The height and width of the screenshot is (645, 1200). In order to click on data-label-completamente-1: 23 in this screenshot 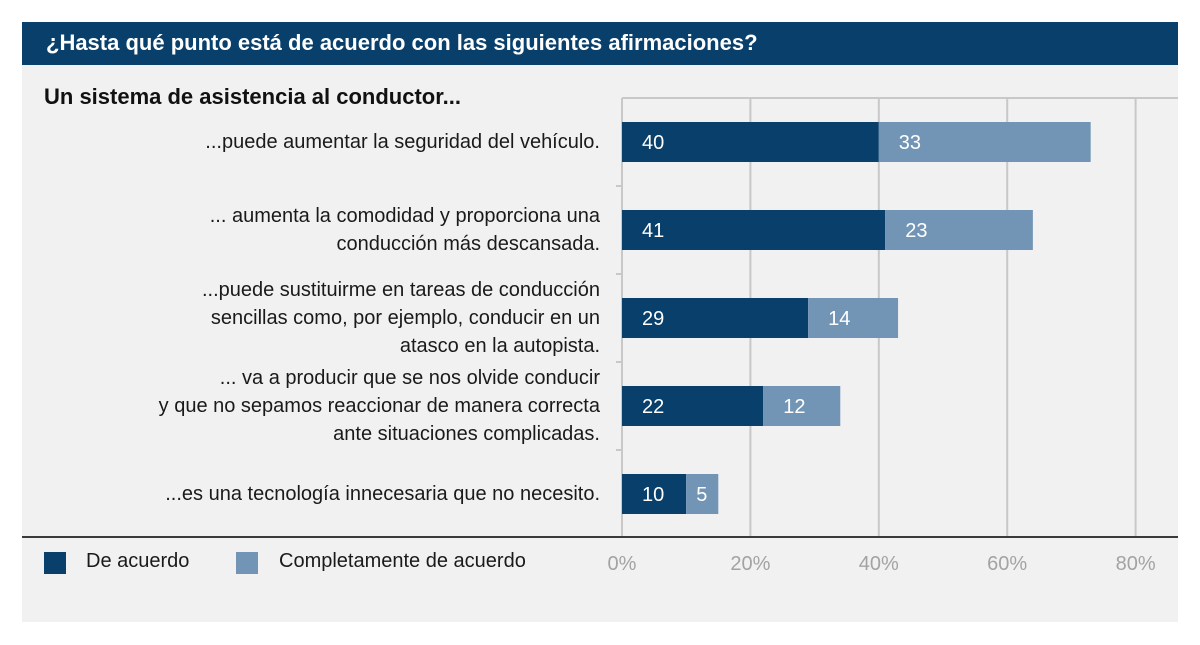, I will do `click(916, 231)`.